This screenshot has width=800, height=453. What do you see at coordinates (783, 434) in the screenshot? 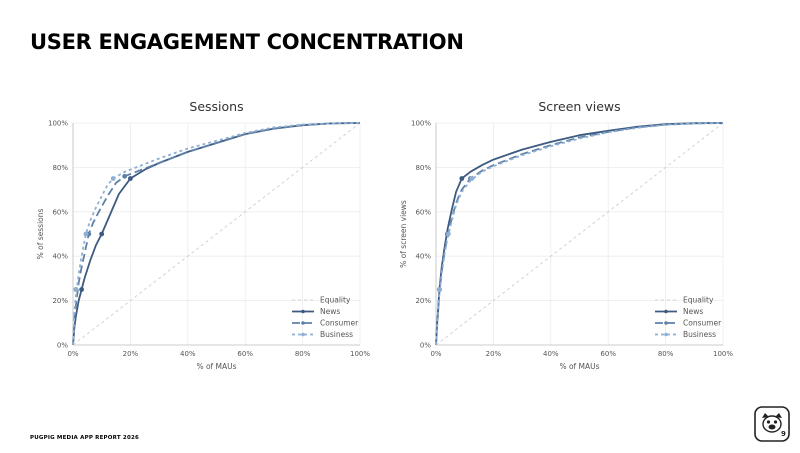
I see `svg-text: 9` at bounding box center [783, 434].